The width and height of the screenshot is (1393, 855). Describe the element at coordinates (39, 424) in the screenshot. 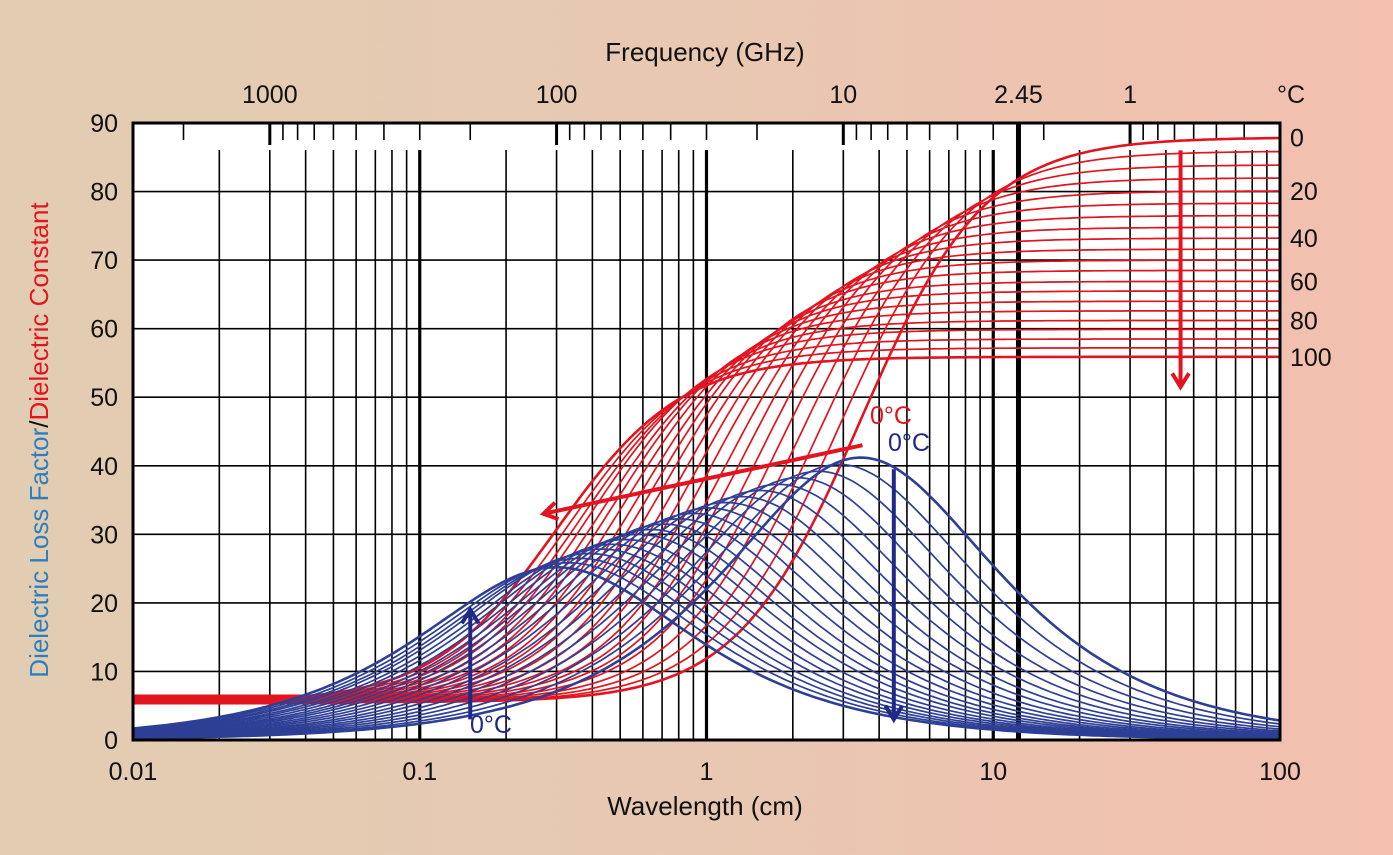

I see `y-axis-title-sep: /` at that location.